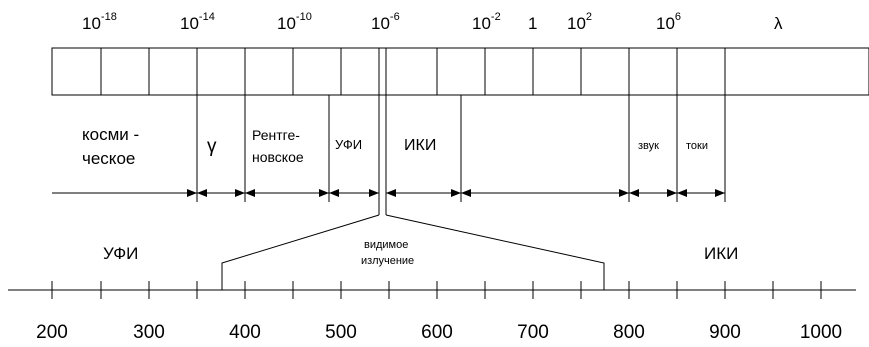  Describe the element at coordinates (386, 245) in the screenshot. I see `visible-light-line1: видимое` at that location.